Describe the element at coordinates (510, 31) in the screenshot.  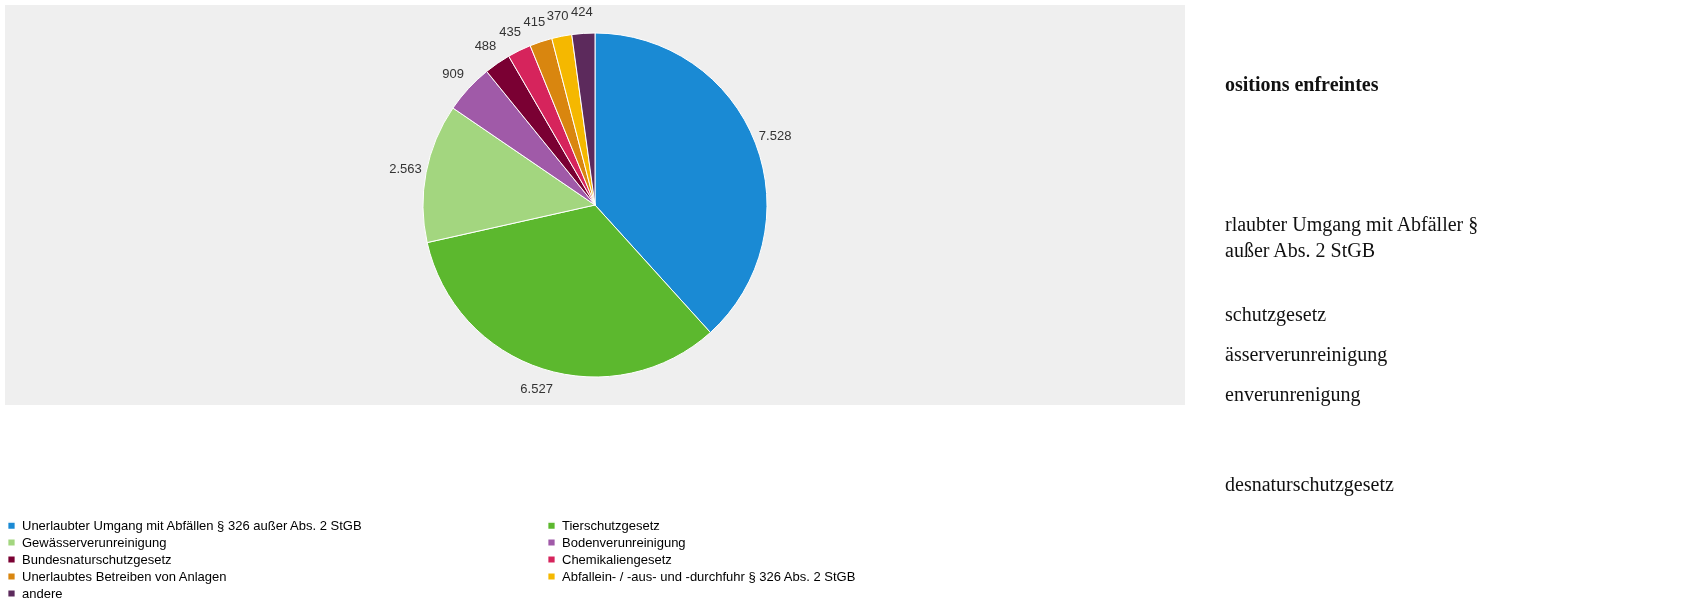
I see `data-label: 435` at that location.